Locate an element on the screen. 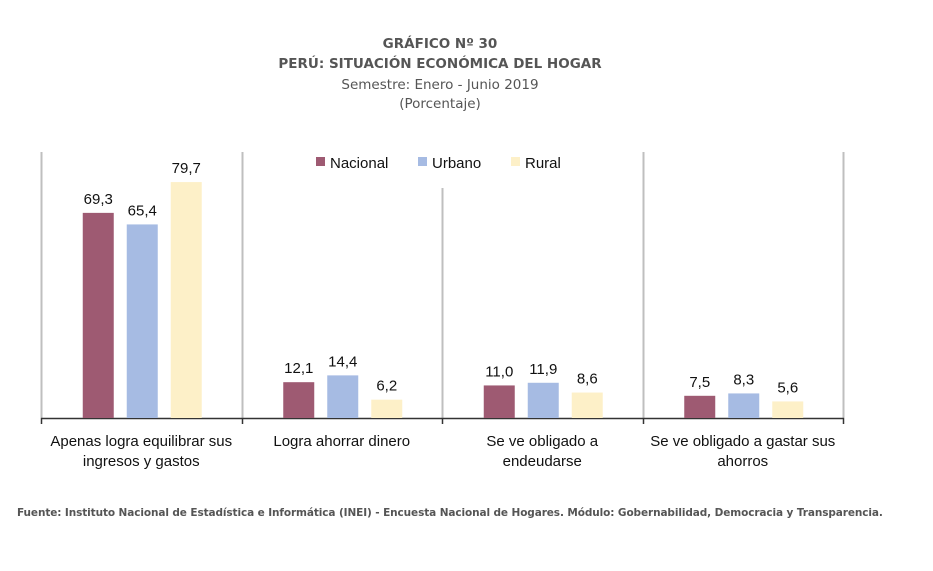  data-label: 11,9 is located at coordinates (543, 369).